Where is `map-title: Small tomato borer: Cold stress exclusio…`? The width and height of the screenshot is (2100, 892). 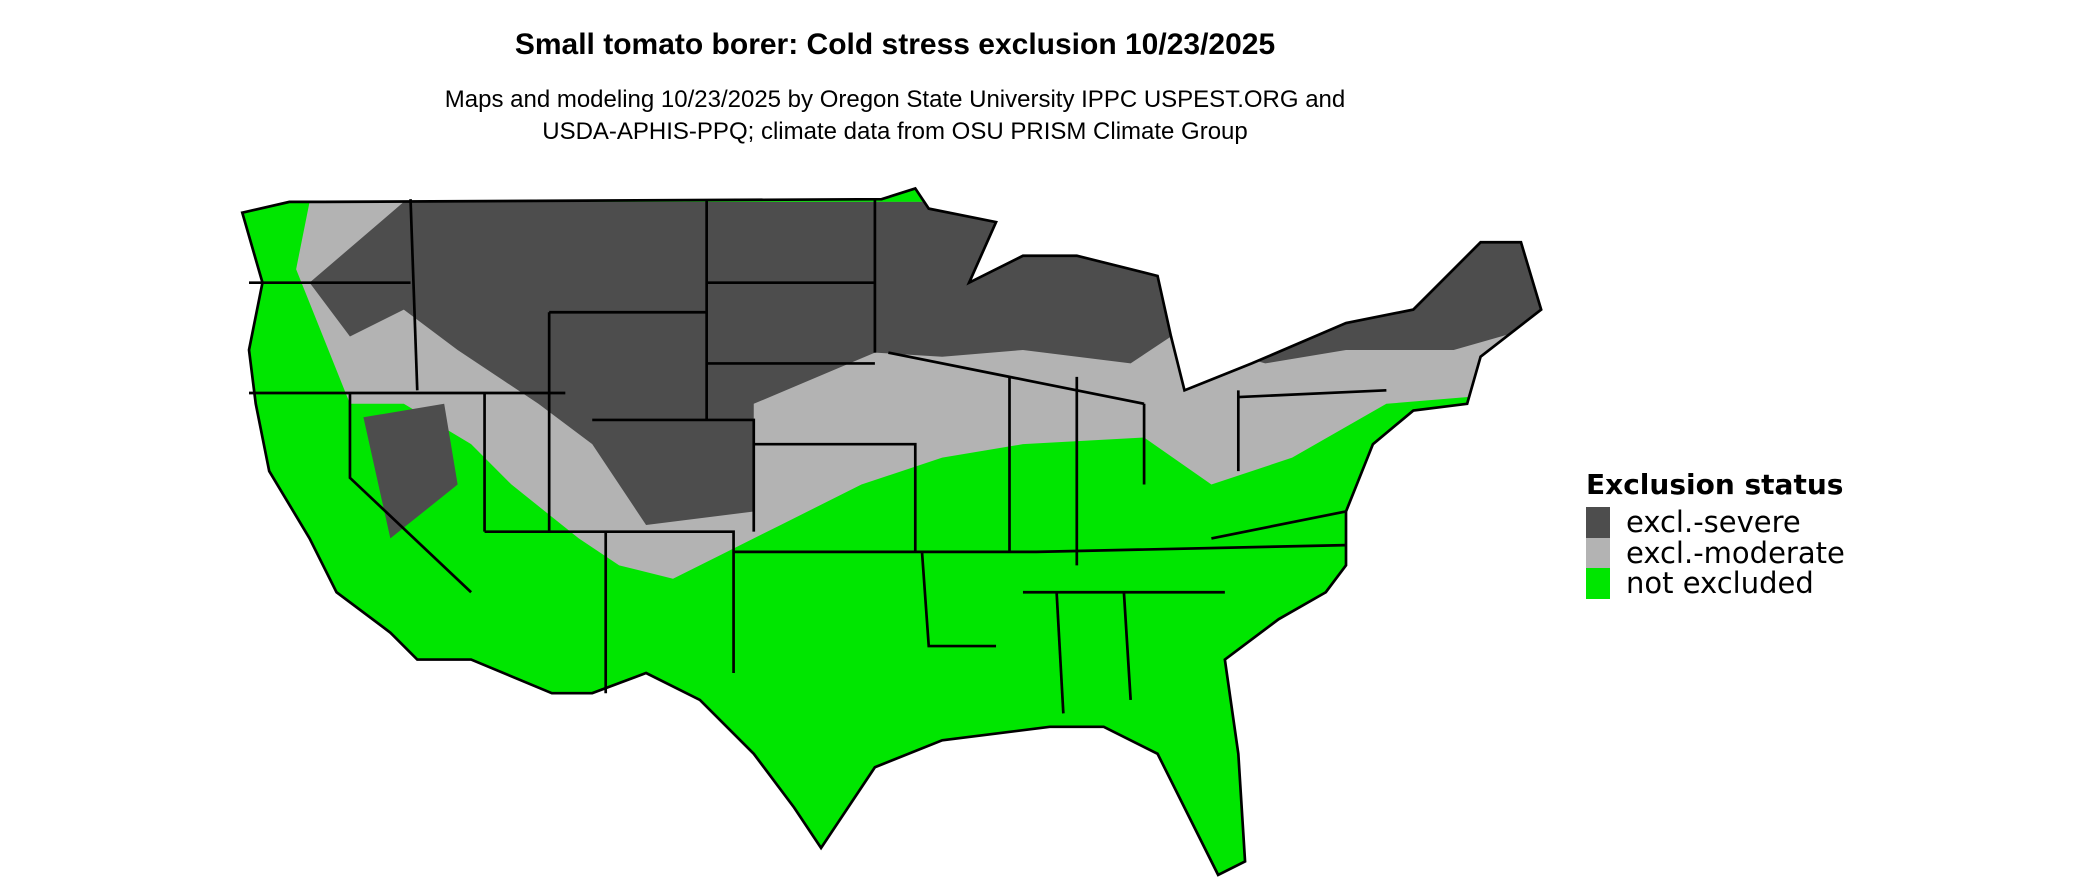
map-title: Small tomato borer: Cold stress exclusio… is located at coordinates (895, 44).